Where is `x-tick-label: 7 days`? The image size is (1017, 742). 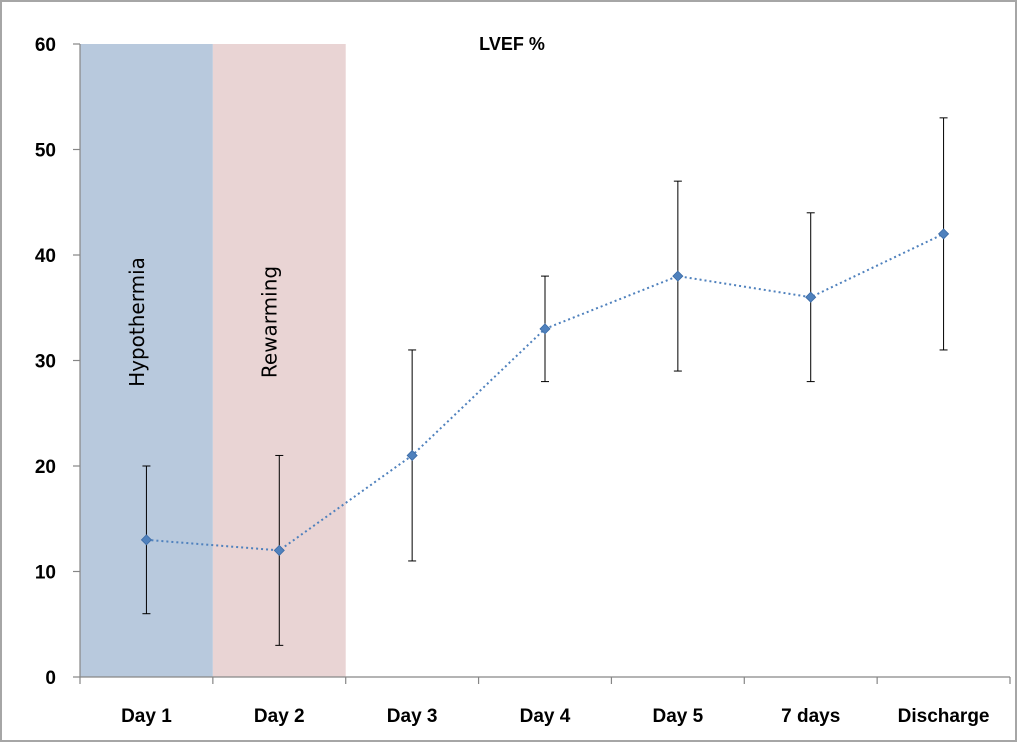 x-tick-label: 7 days is located at coordinates (810, 716).